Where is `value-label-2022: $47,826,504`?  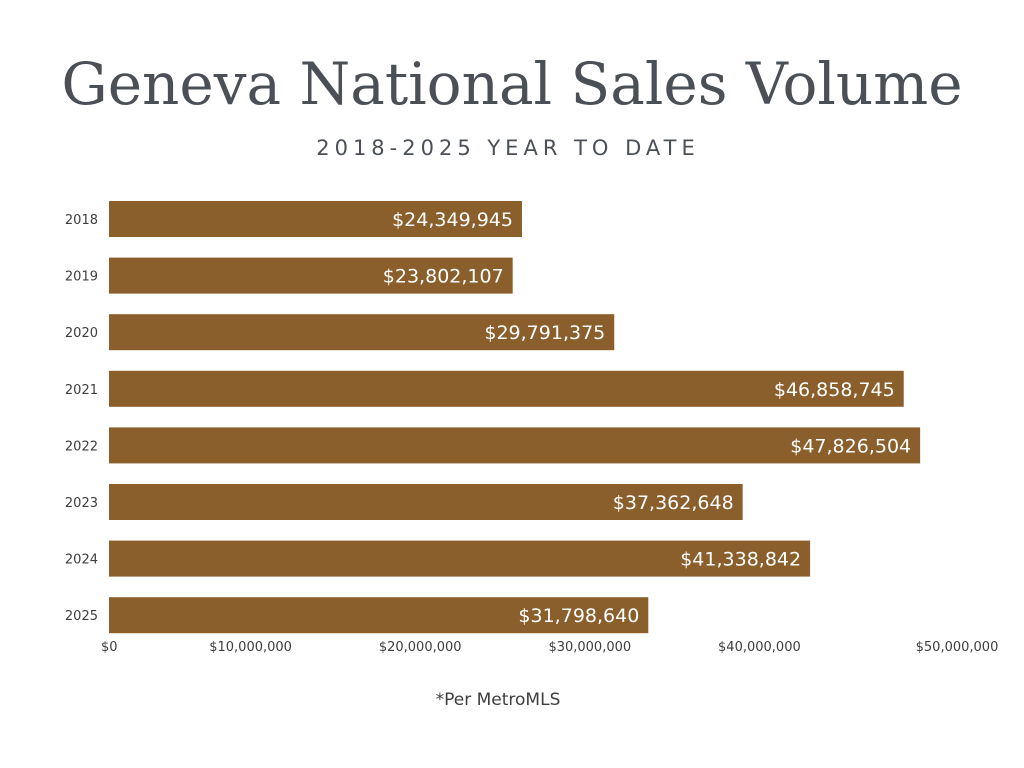
value-label-2022: $47,826,504 is located at coordinates (850, 446).